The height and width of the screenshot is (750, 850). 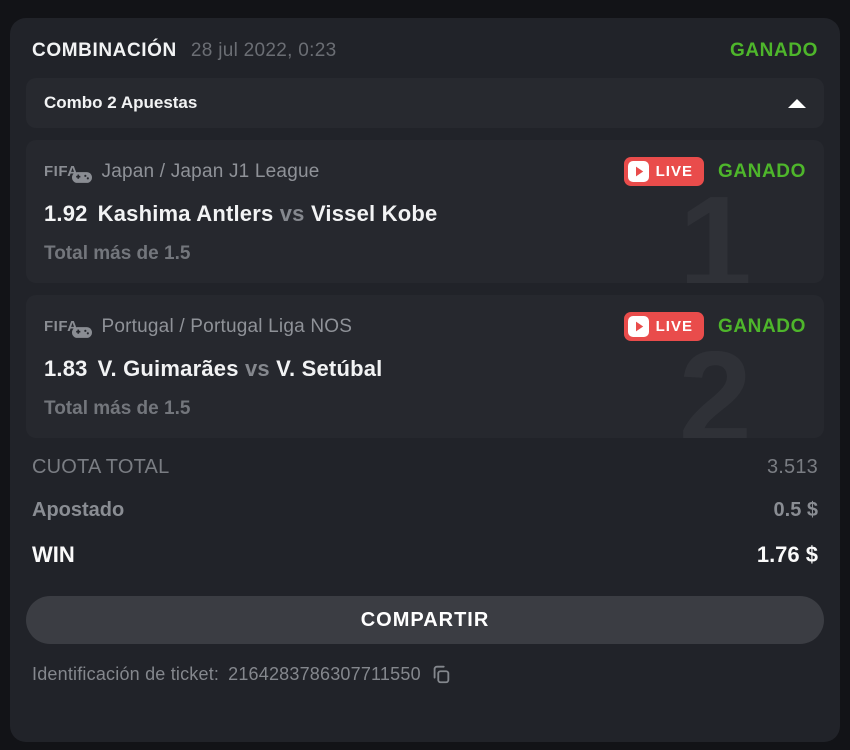 What do you see at coordinates (715, 230) in the screenshot?
I see `bet-number-watermark: 1` at bounding box center [715, 230].